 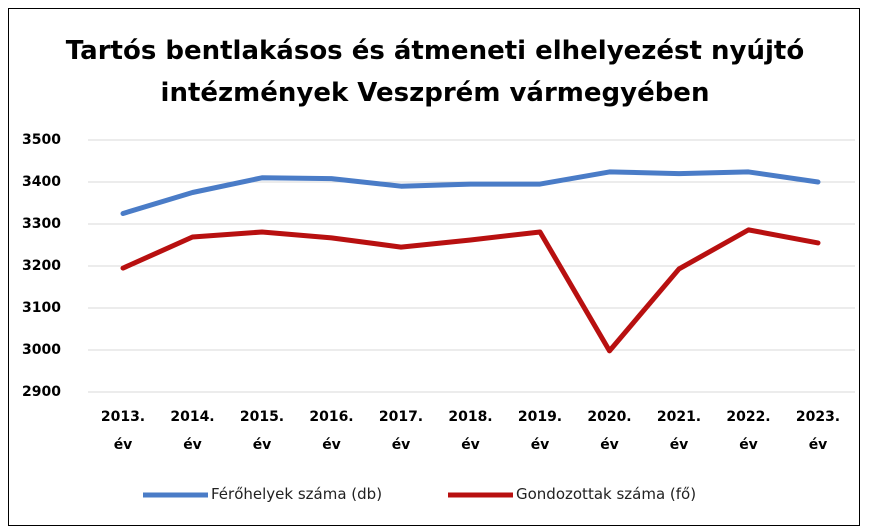 I want to click on y-tick-label: 3300, so click(x=41, y=224).